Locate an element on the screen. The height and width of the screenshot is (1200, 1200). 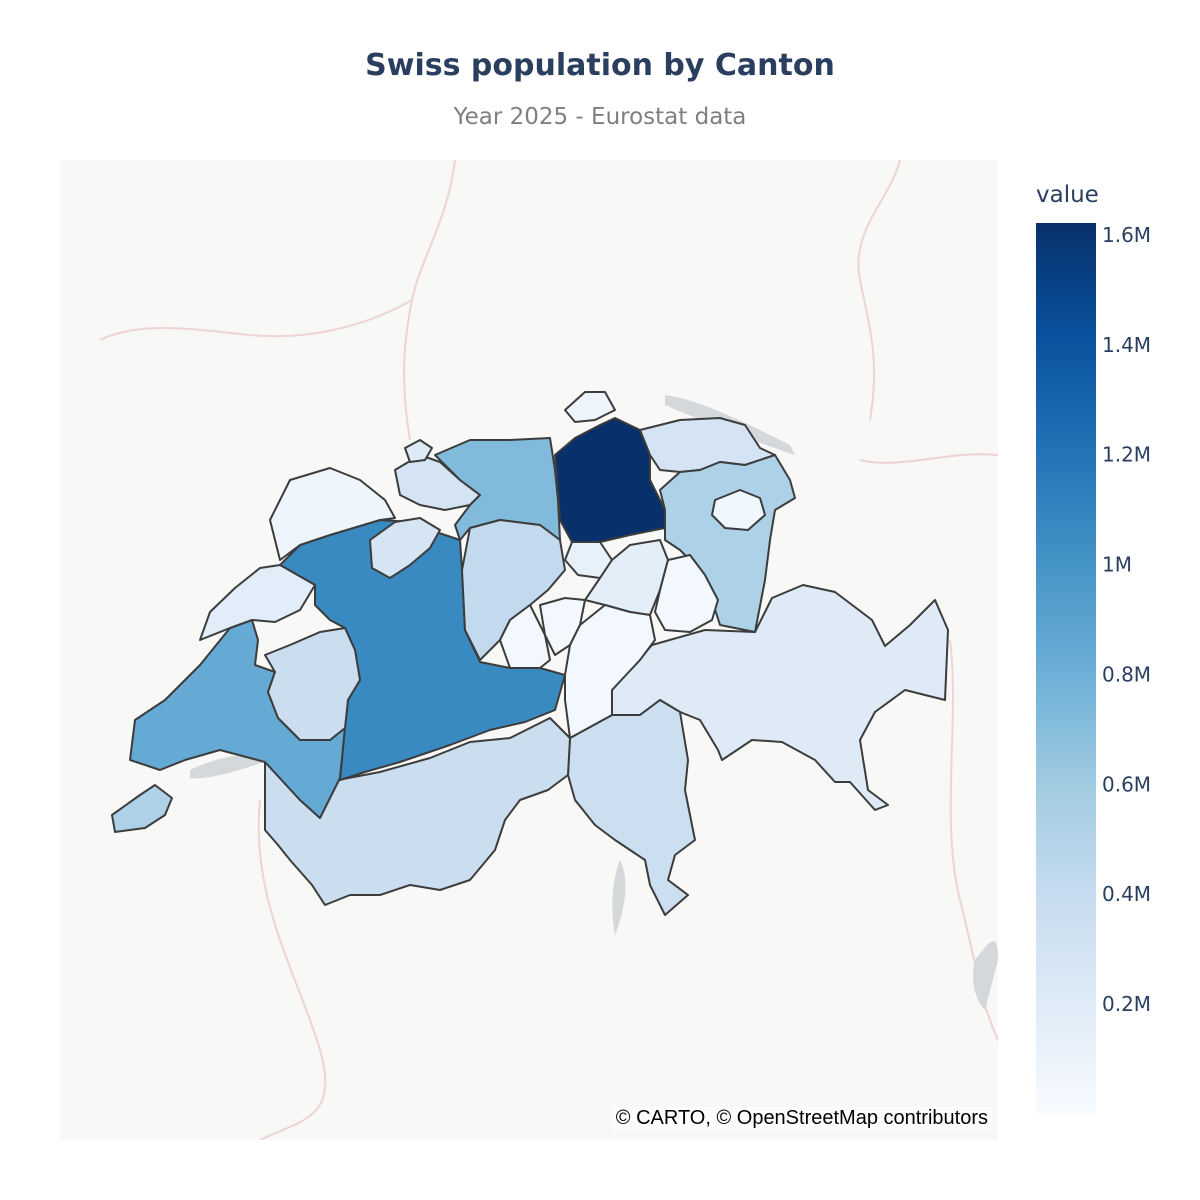
map-attribution: © CARTO, © OpenStreetMap contributors is located at coordinates (801, 1118).